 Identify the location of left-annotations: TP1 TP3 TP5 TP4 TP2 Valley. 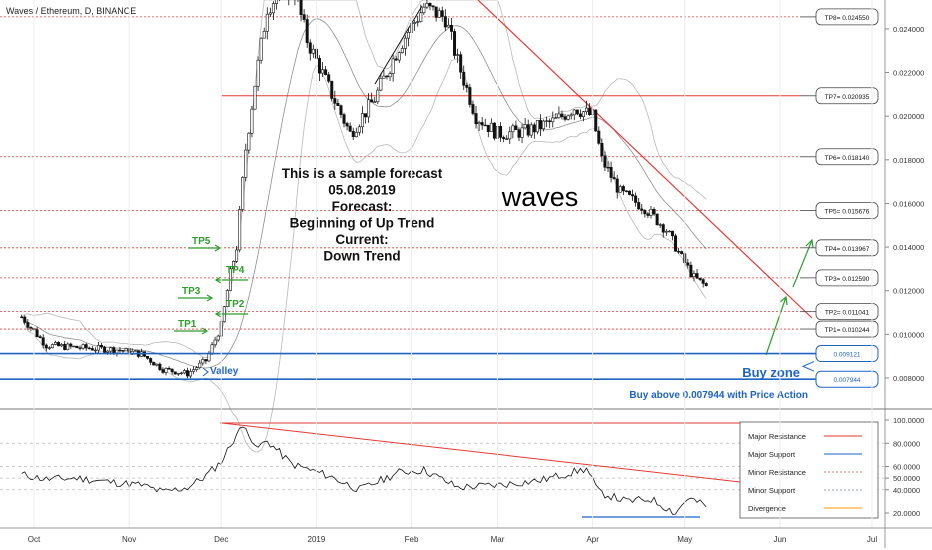
(211, 306).